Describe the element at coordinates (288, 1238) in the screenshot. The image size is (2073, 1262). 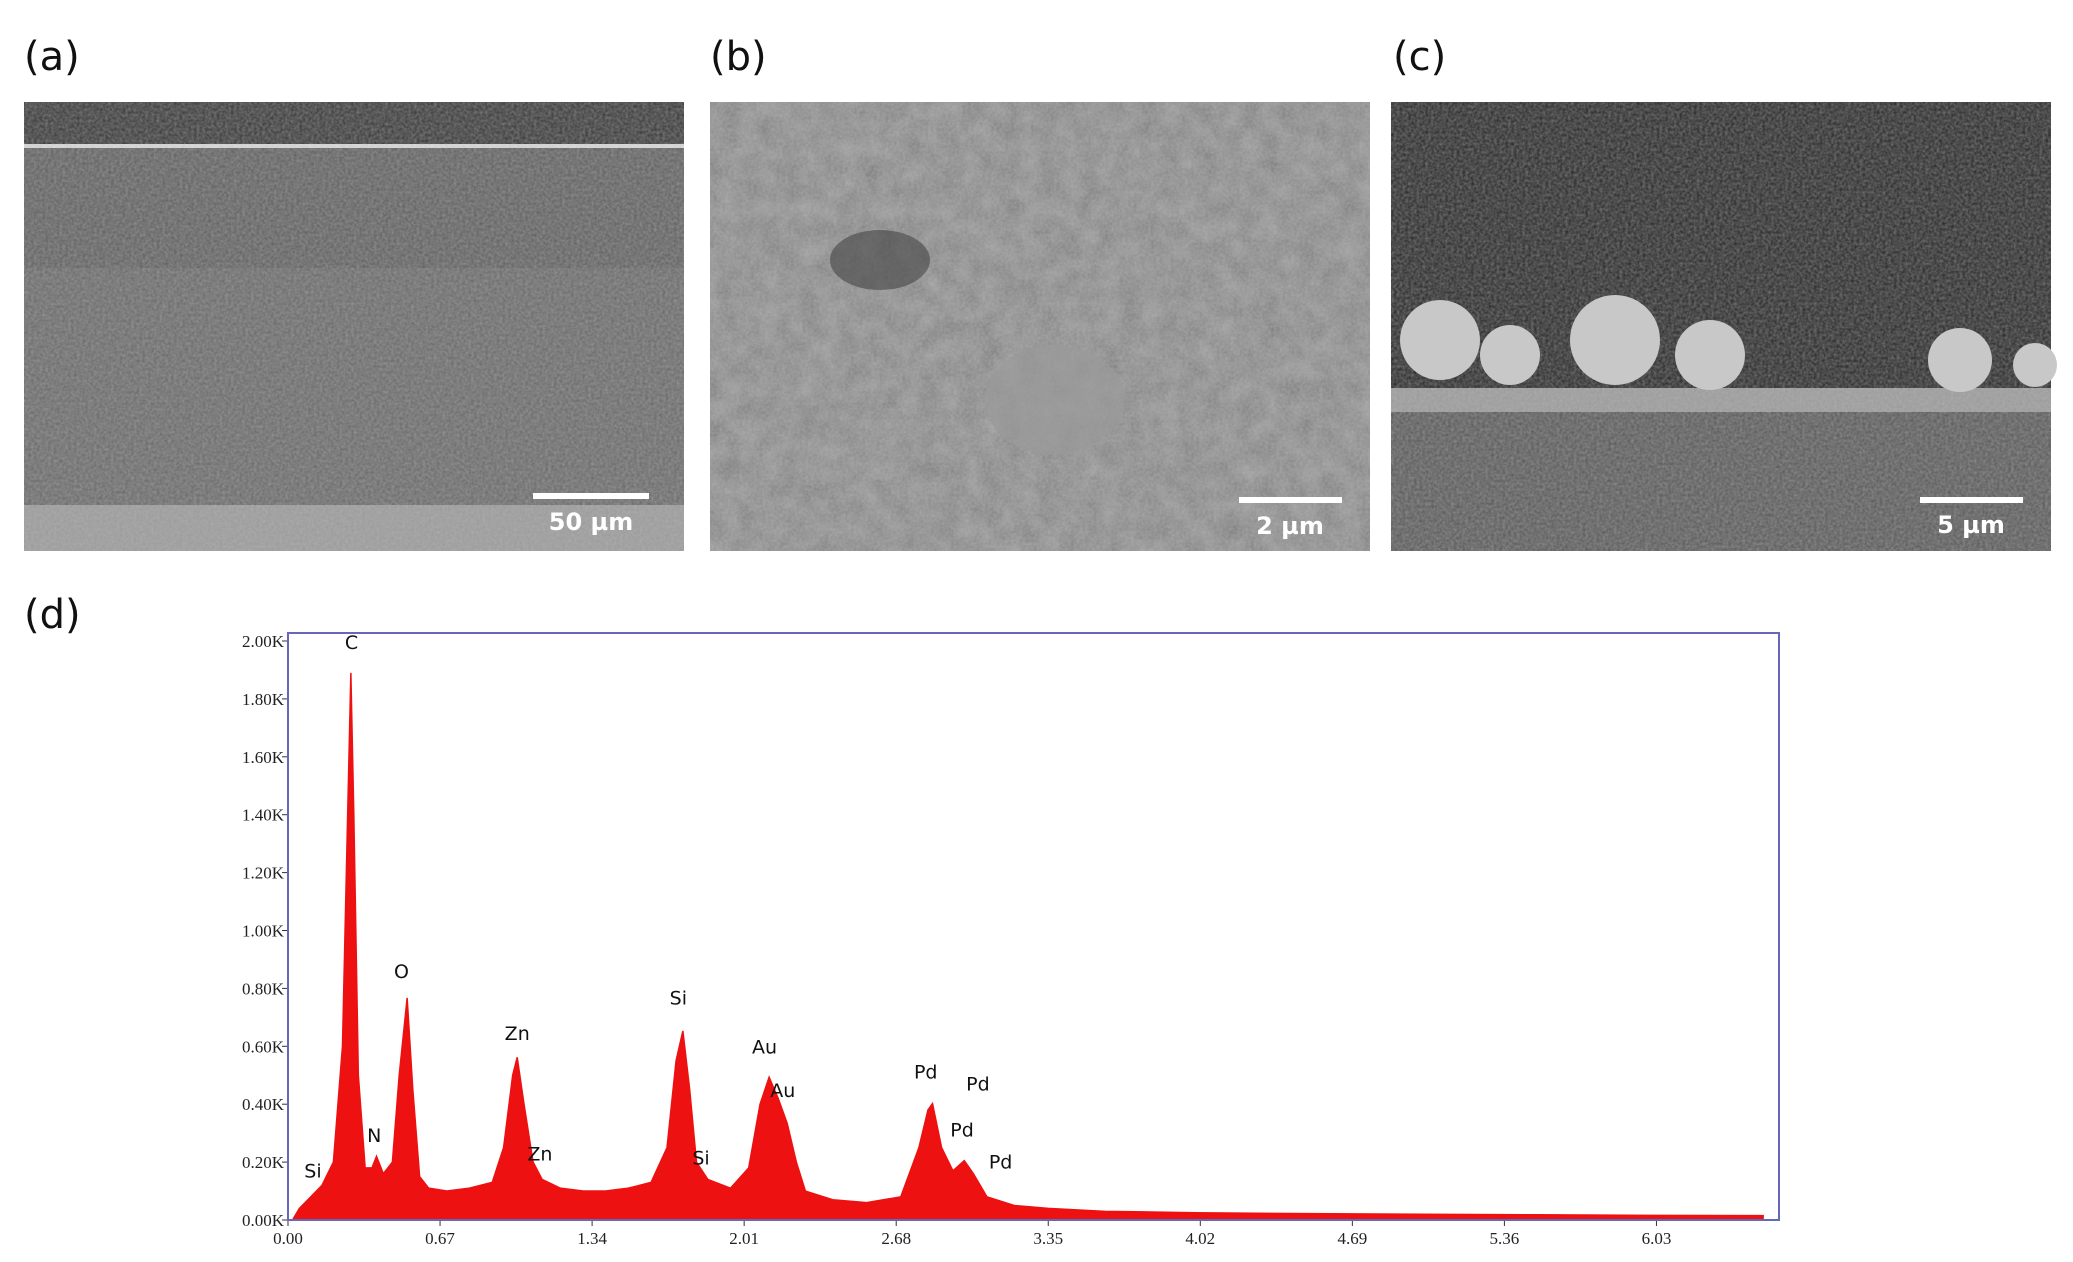
I see `x-tick-label: 0.00` at that location.